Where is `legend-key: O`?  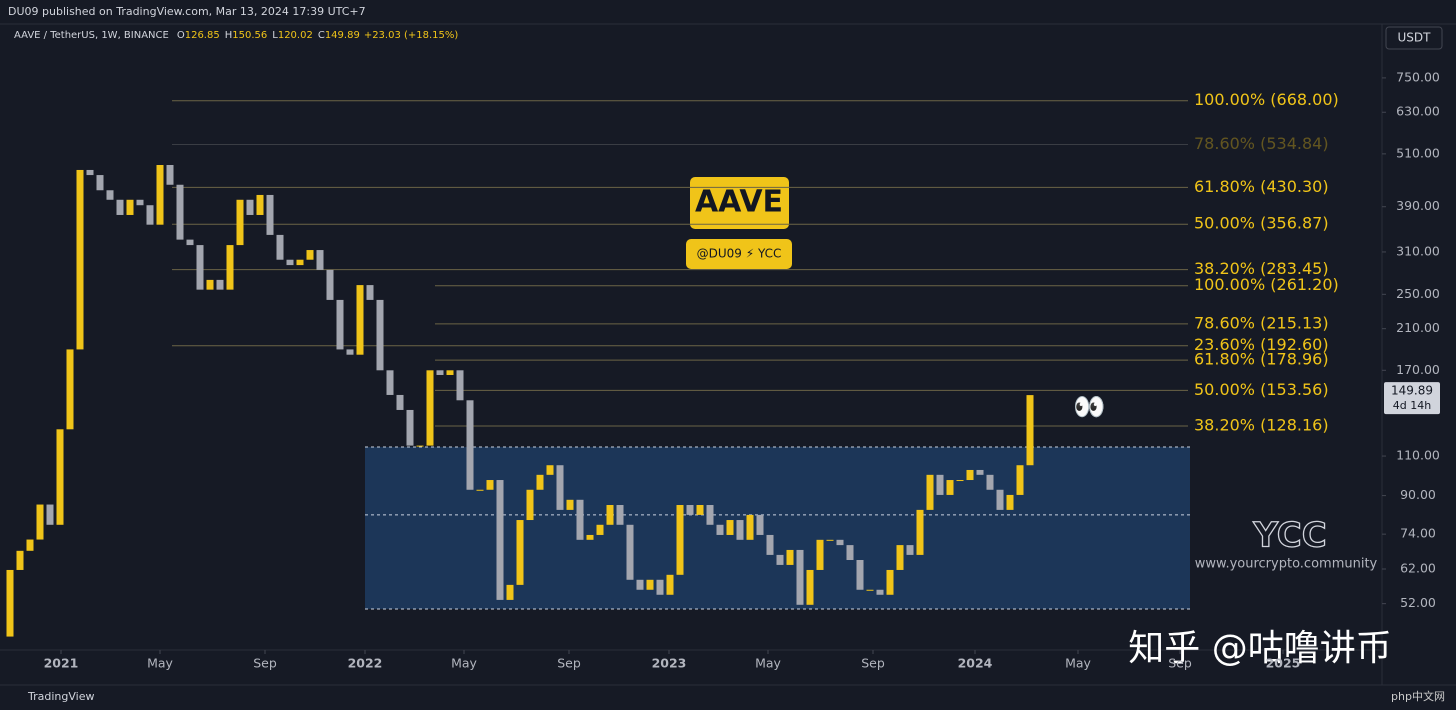 legend-key: O is located at coordinates (181, 35).